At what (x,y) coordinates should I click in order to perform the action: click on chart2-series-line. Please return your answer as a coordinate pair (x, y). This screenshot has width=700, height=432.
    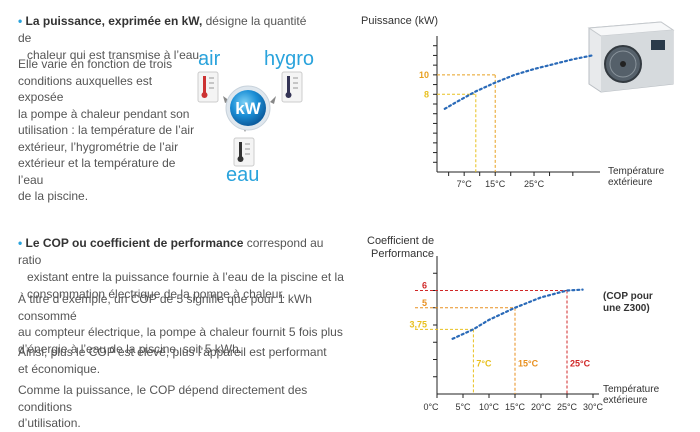
    Looking at the image, I should click on (517, 314).